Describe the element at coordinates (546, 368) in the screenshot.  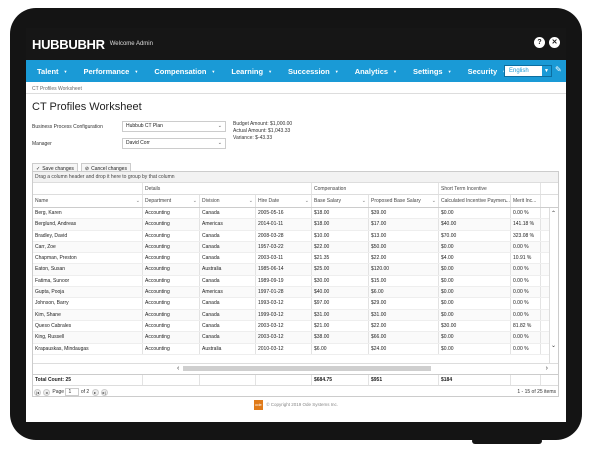
I see `chevron-right-icon: ›` at that location.